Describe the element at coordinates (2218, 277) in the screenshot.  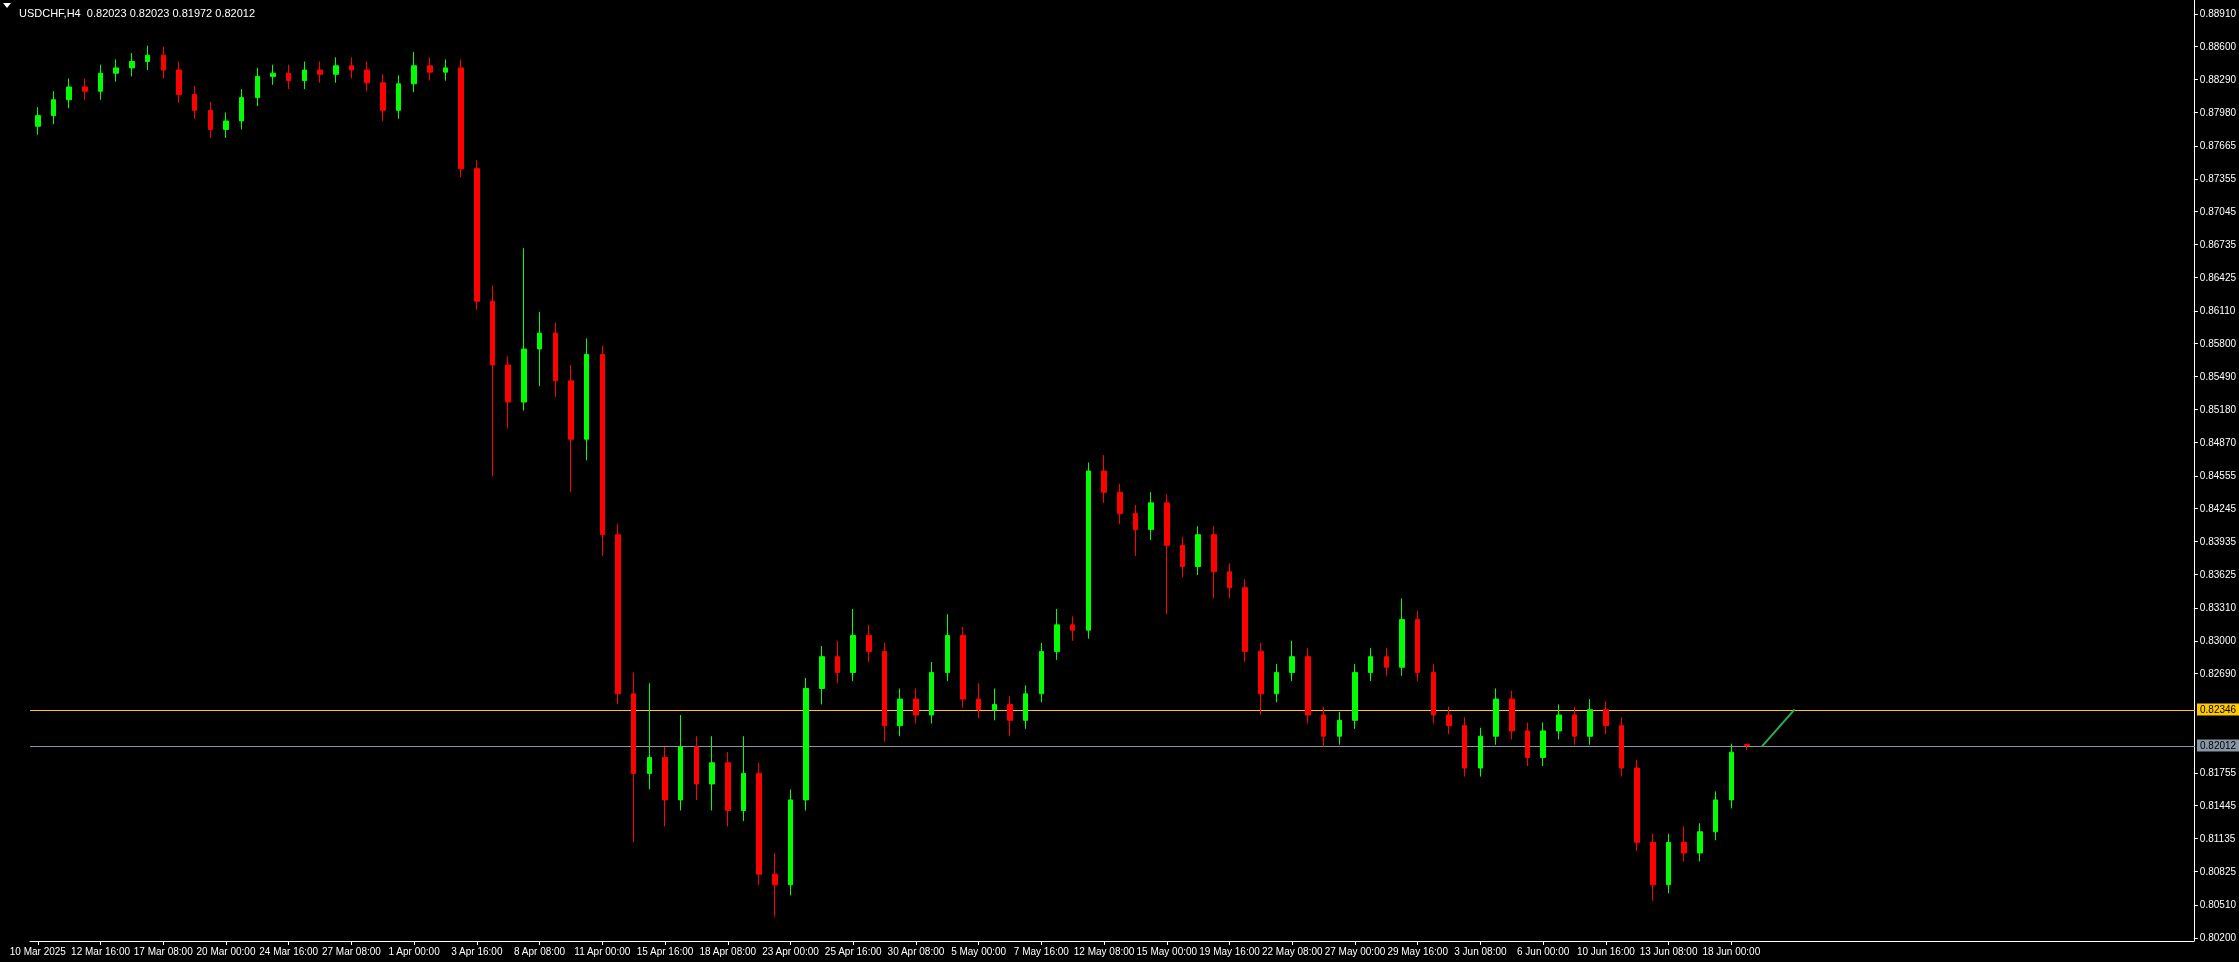
I see `y-tick-label: 0.86425` at that location.